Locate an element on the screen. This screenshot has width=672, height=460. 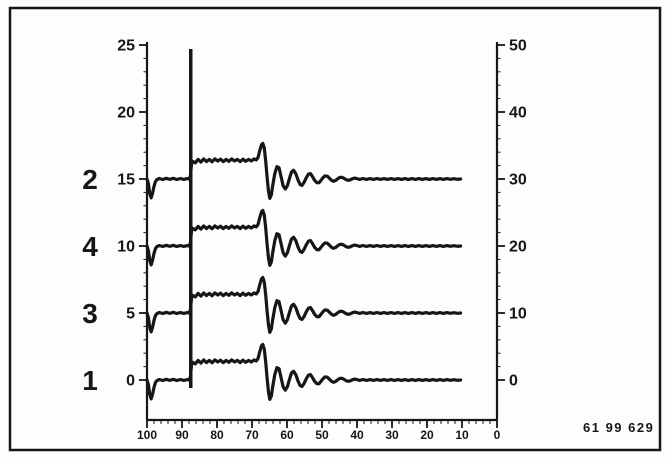
trace-number-label: 4 is located at coordinates (90, 246).